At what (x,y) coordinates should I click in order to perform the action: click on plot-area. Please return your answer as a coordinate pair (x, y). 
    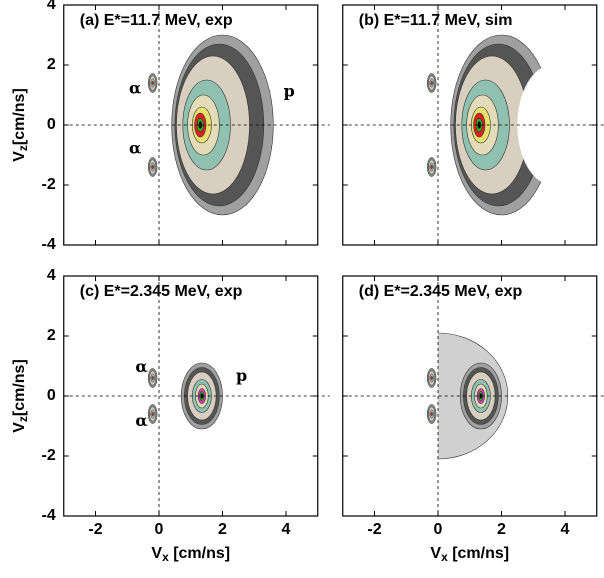
    Looking at the image, I should click on (210, 125).